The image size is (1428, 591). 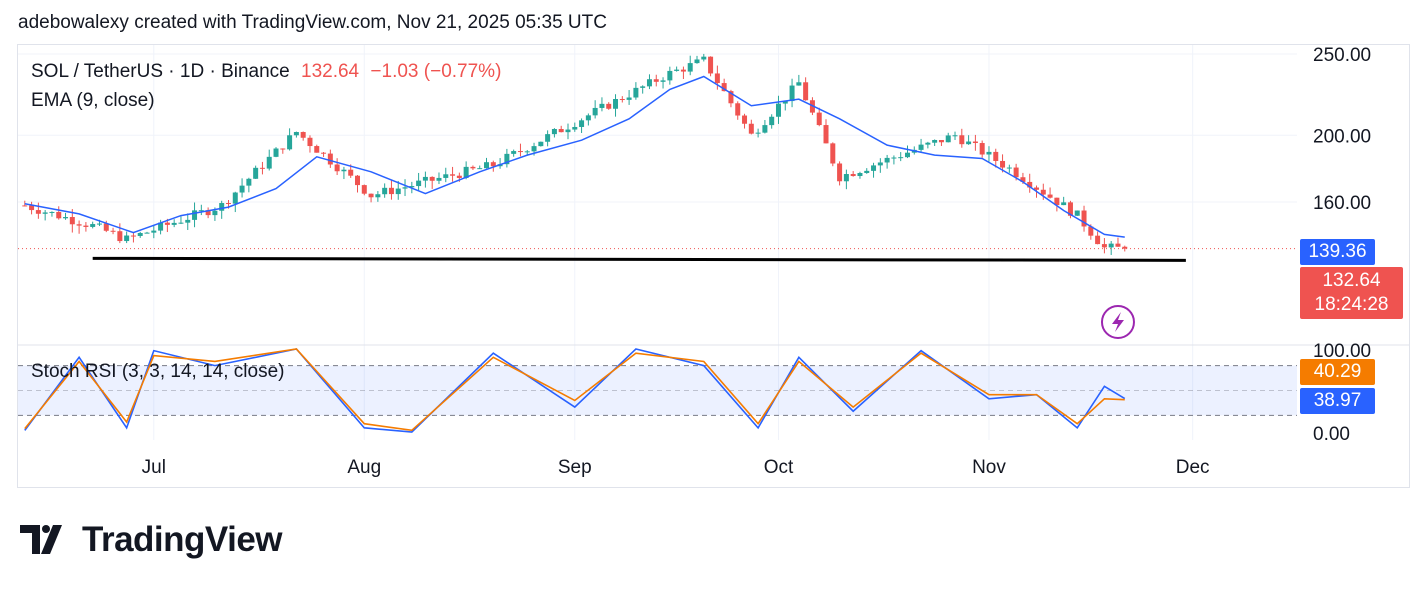 What do you see at coordinates (639, 259) in the screenshot?
I see `support-line` at bounding box center [639, 259].